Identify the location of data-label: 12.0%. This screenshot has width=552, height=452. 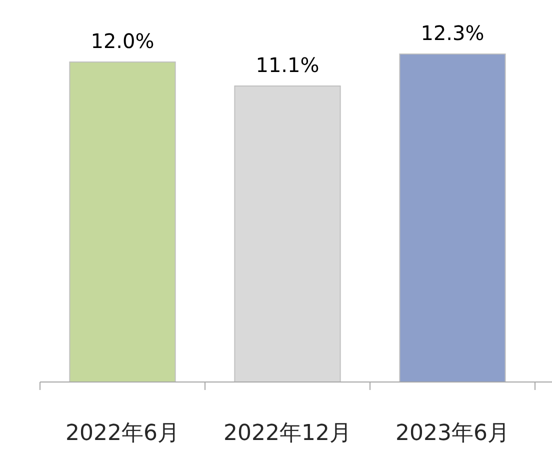
(122, 41).